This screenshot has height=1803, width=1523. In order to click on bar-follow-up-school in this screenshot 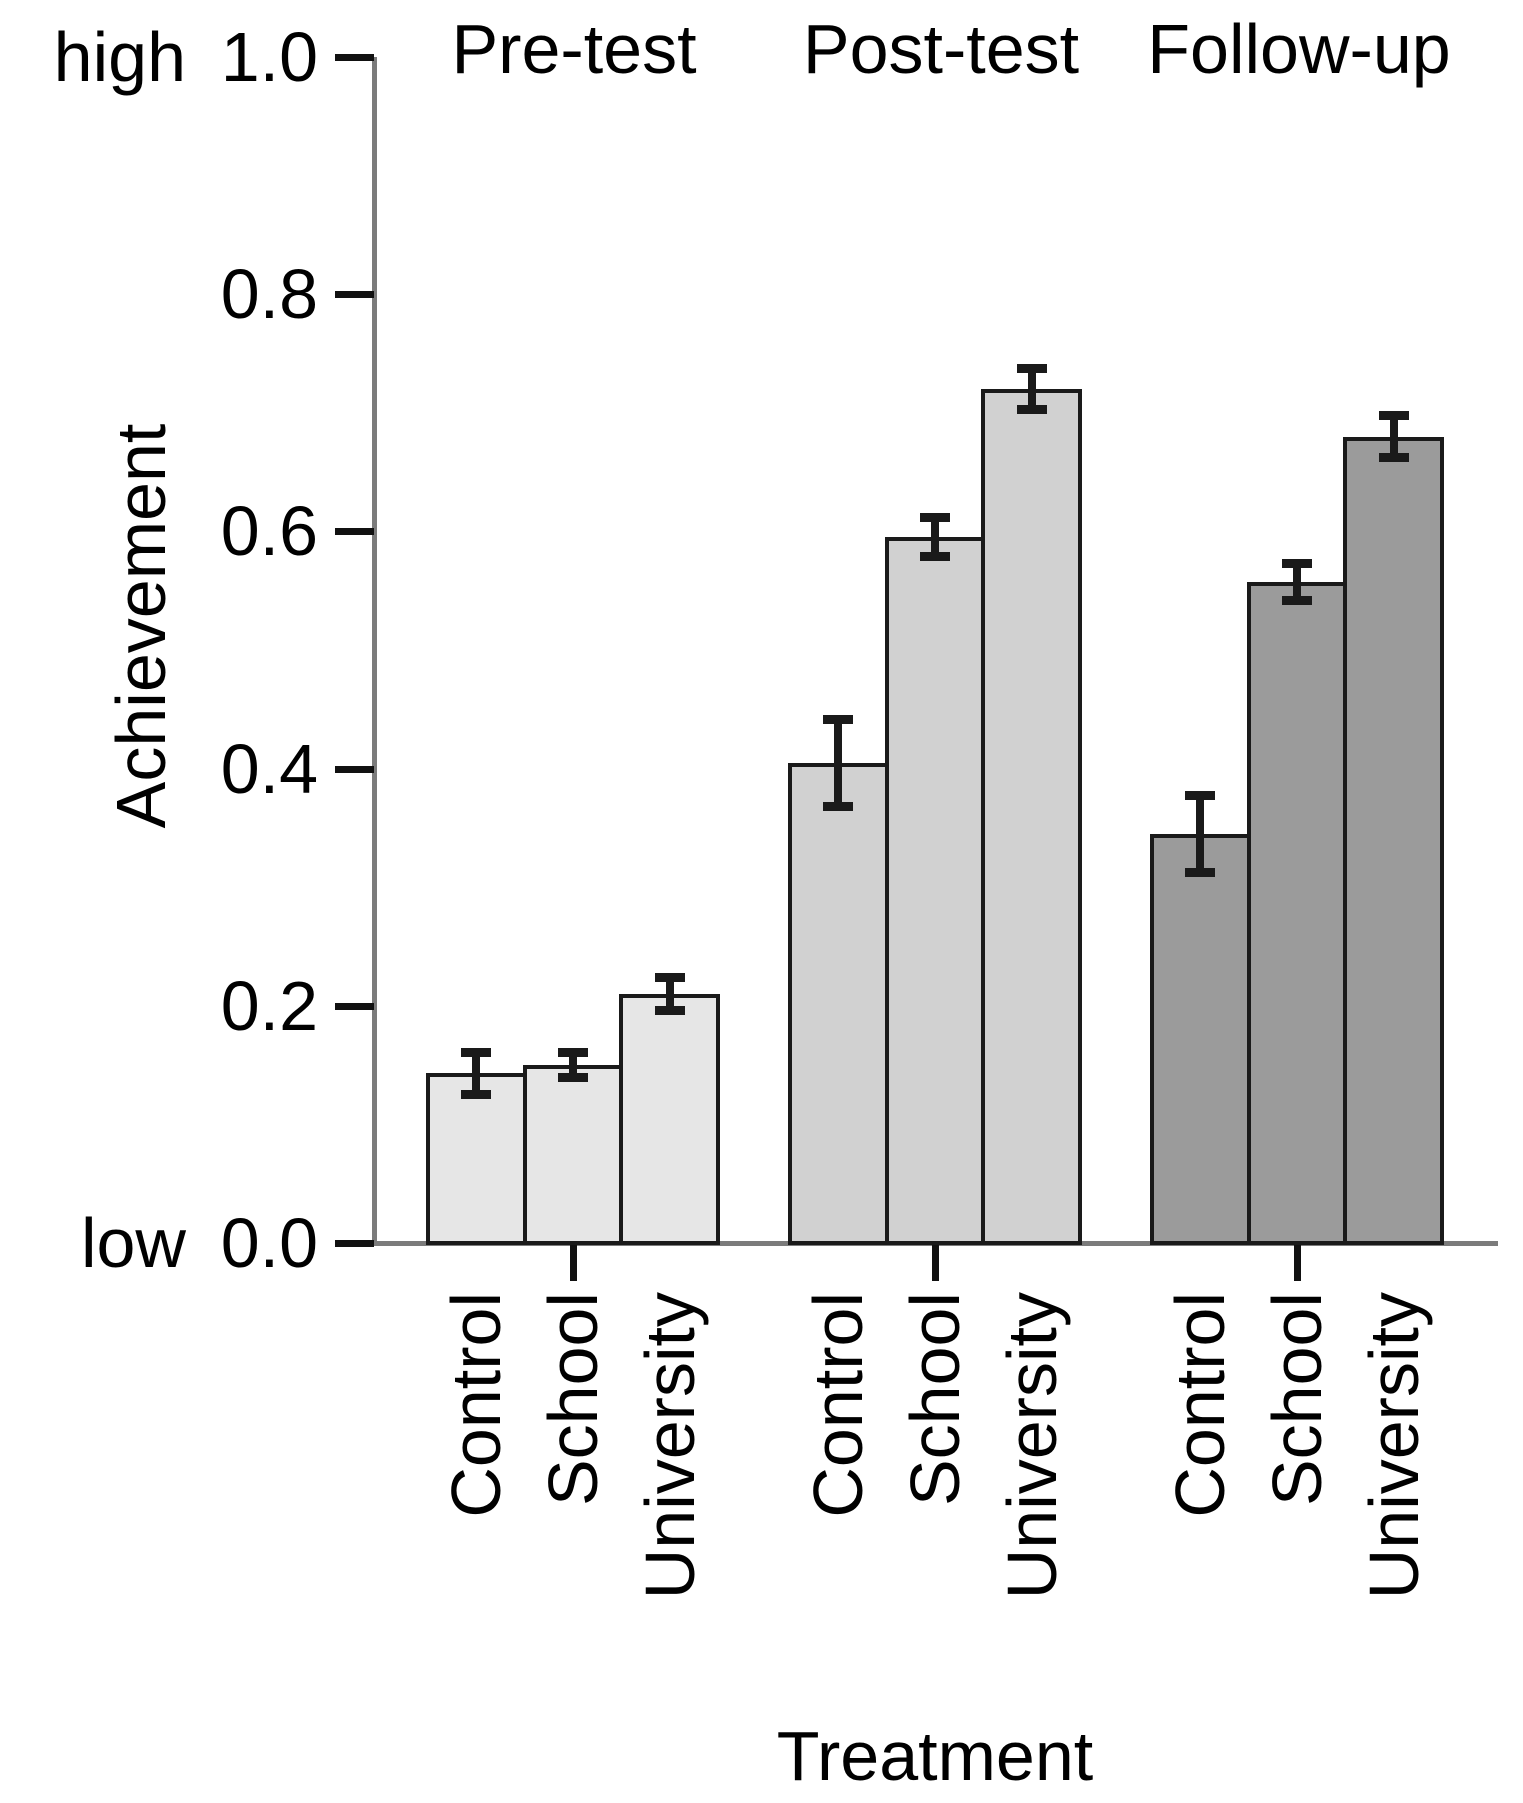, I will do `click(1297, 913)`.